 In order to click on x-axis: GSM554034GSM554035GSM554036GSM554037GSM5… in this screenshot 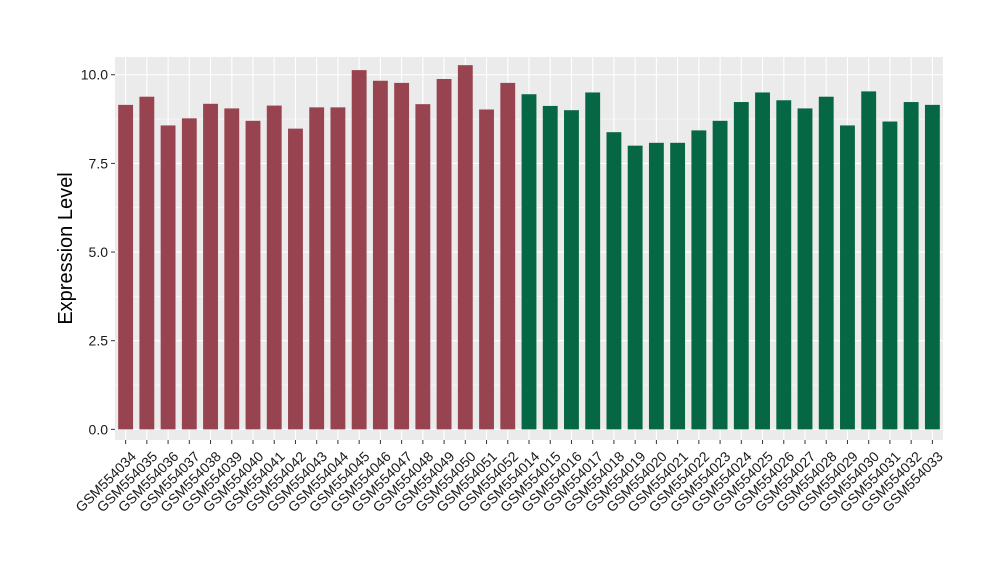, I will do `click(509, 477)`.